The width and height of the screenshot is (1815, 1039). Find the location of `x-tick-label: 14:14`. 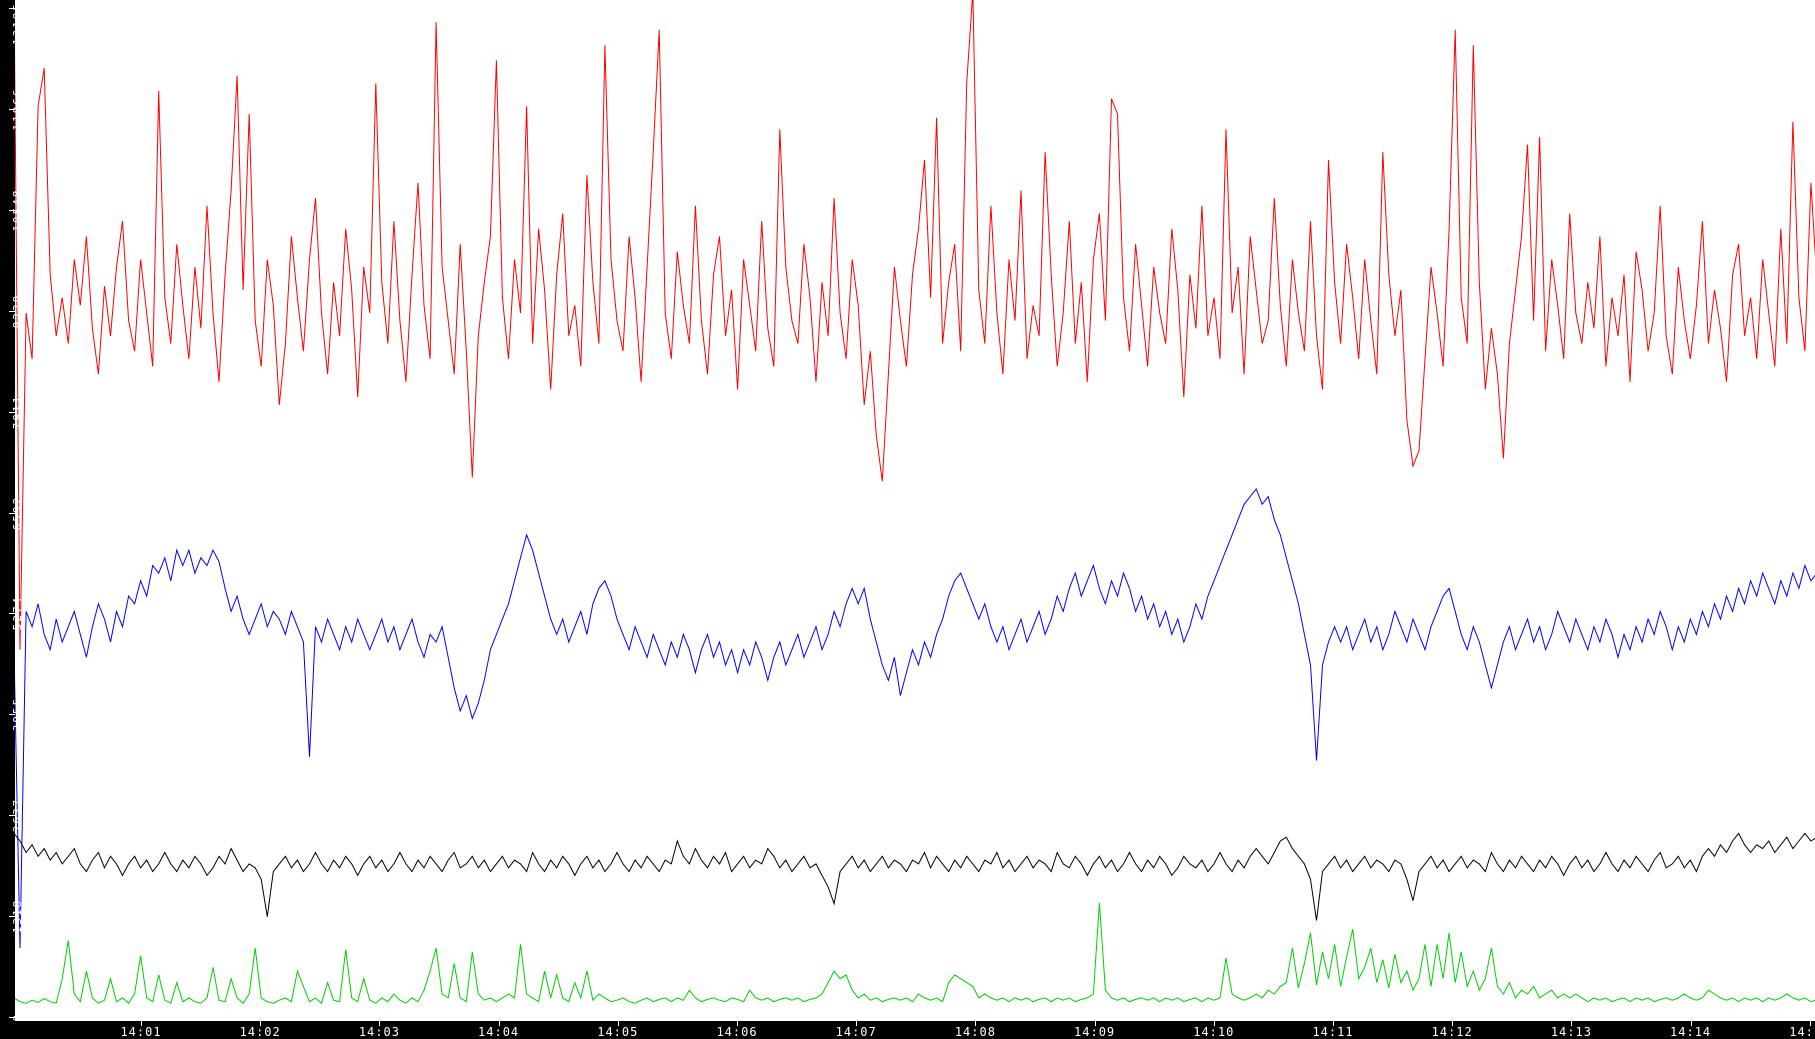

x-tick-label: 14:14 is located at coordinates (1691, 1032).